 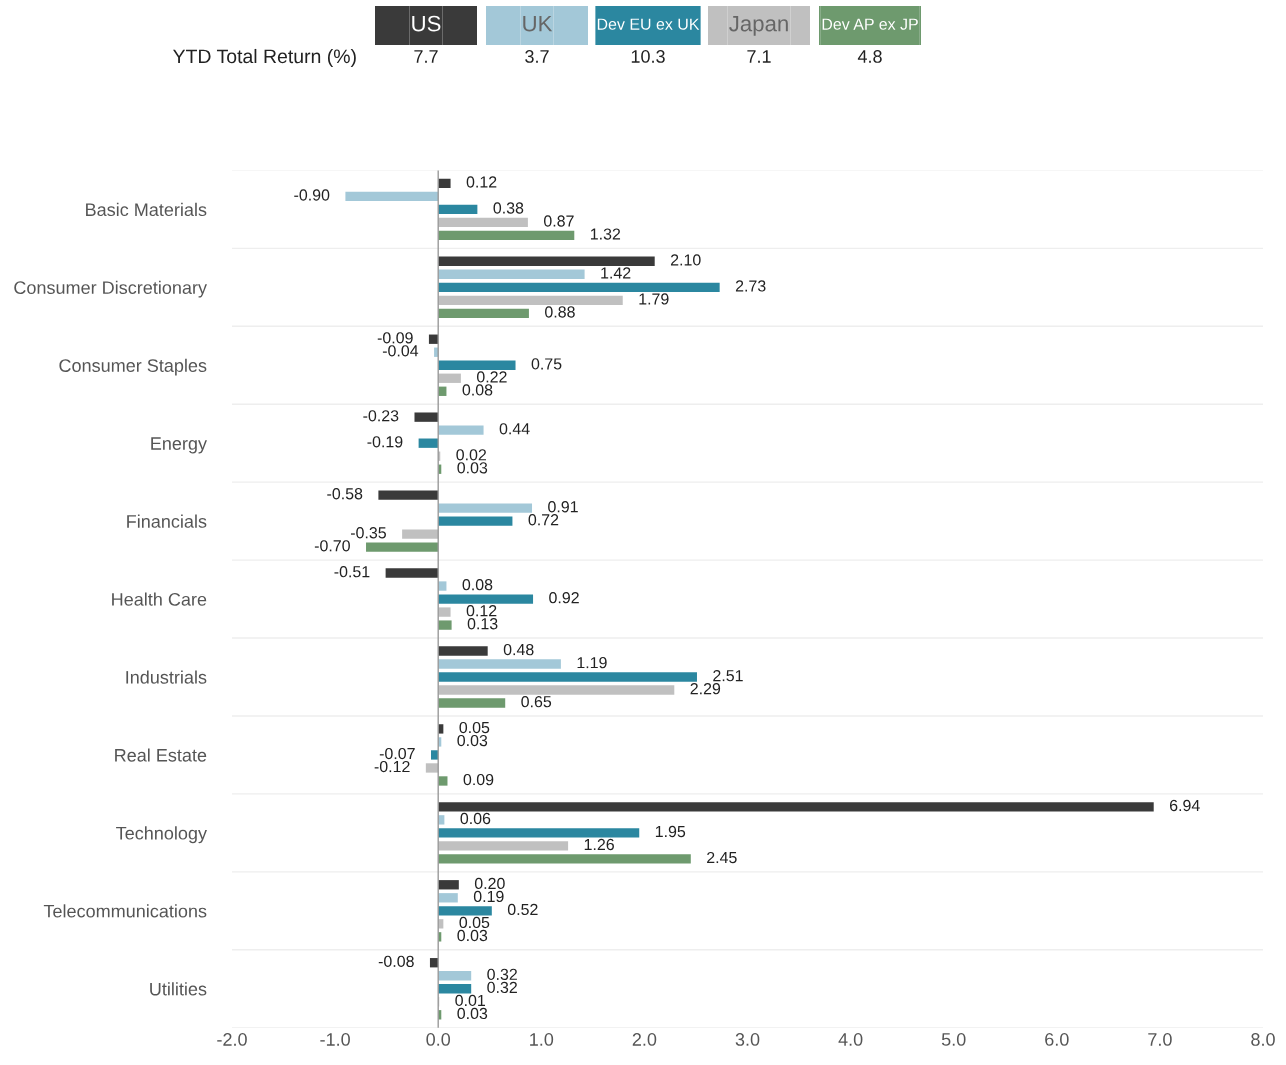 What do you see at coordinates (670, 831) in the screenshot?
I see `data-label: 1.95` at bounding box center [670, 831].